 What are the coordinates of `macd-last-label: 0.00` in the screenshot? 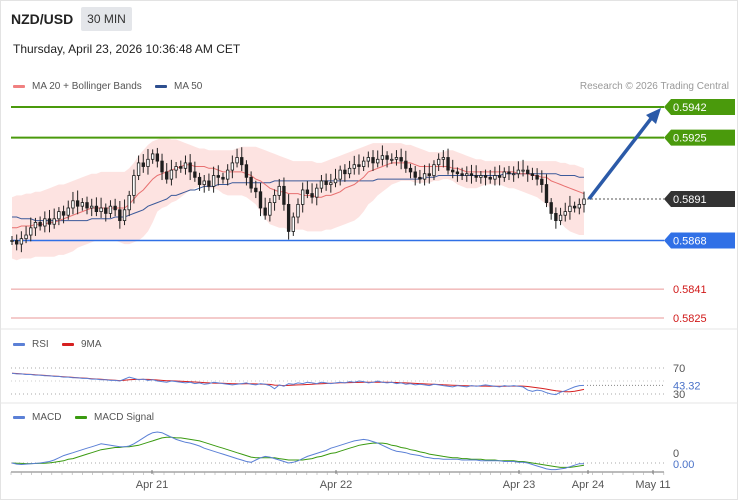 It's located at (683, 465).